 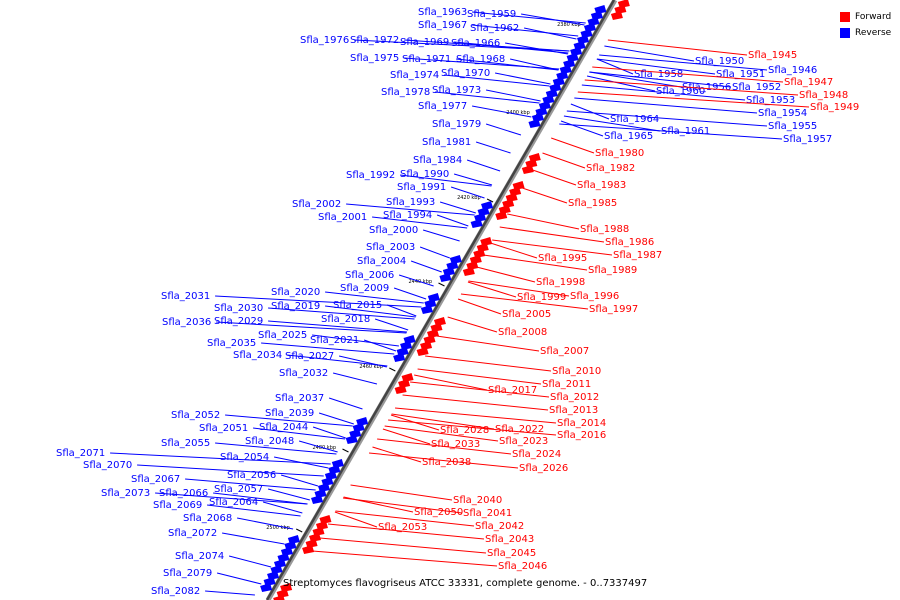 What do you see at coordinates (238, 308) in the screenshot?
I see `reverse-gene-label: Sfla_2030` at bounding box center [238, 308].